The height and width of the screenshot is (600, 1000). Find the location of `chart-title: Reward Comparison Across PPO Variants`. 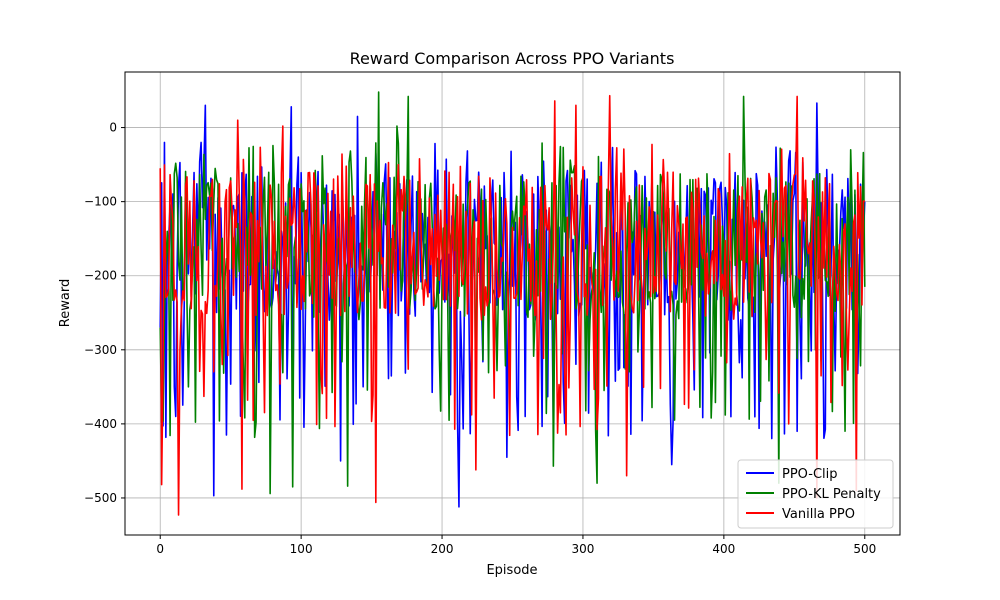

chart-title: Reward Comparison Across PPO Variants is located at coordinates (512, 58).